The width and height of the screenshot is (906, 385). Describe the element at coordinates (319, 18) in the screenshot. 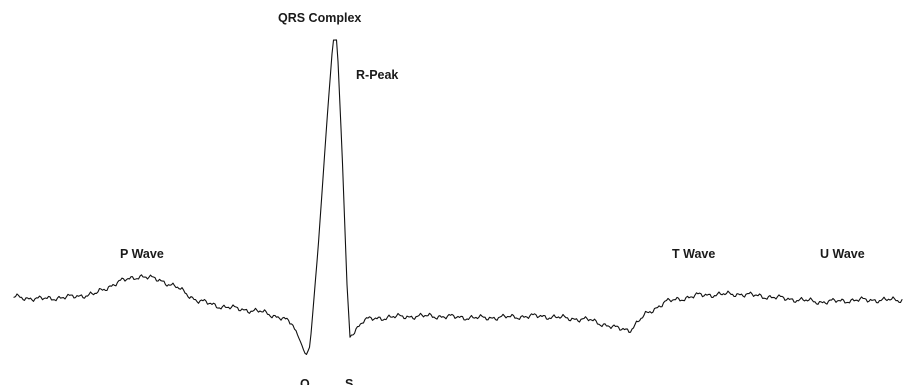

I see `qrs-complex-label: QRS Complex` at that location.